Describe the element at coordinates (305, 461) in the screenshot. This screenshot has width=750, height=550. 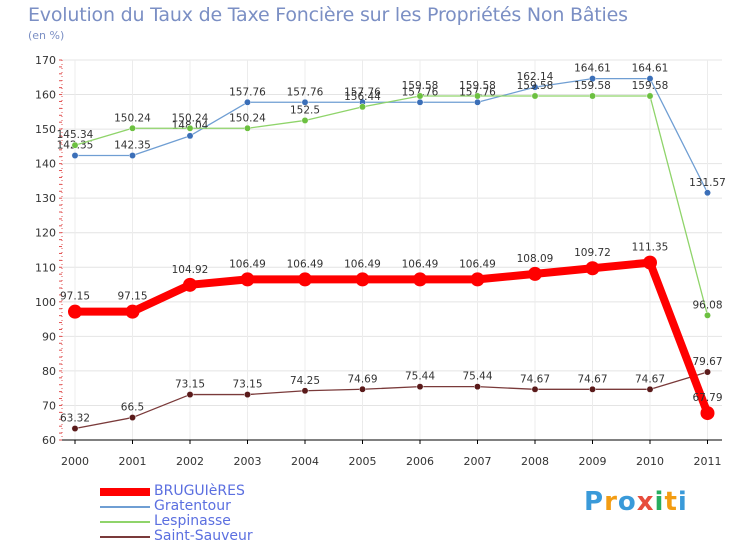
I see `x-tick-label: 2004` at that location.